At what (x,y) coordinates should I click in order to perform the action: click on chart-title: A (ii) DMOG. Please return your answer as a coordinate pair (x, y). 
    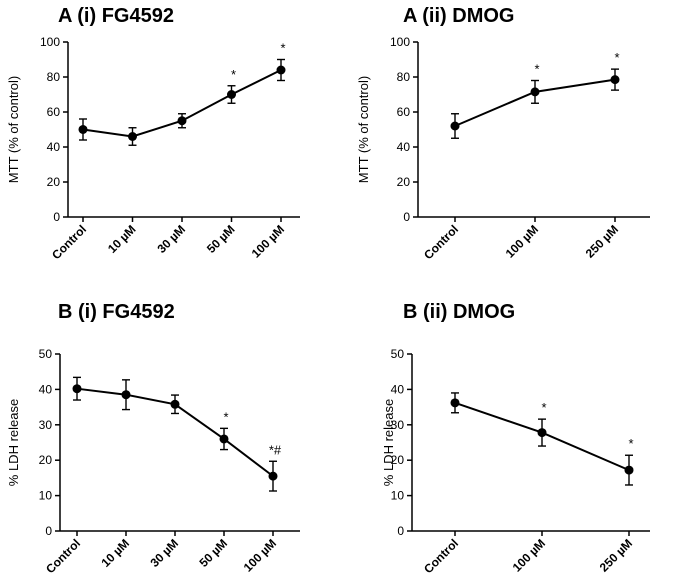
    Looking at the image, I should click on (458, 16).